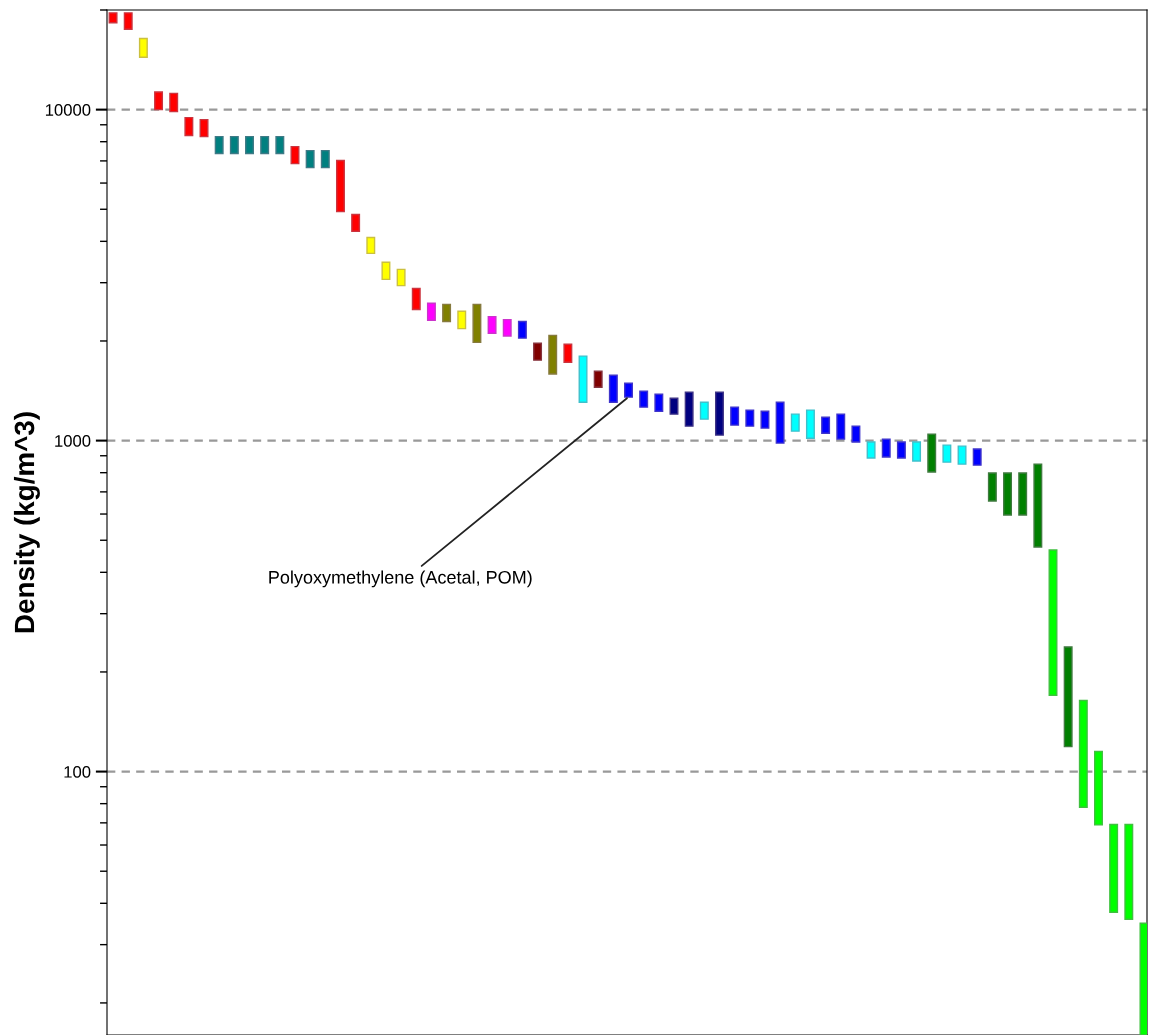  What do you see at coordinates (400, 579) in the screenshot?
I see `annotation: Polyoxymethylene (Acetal, POM)` at bounding box center [400, 579].